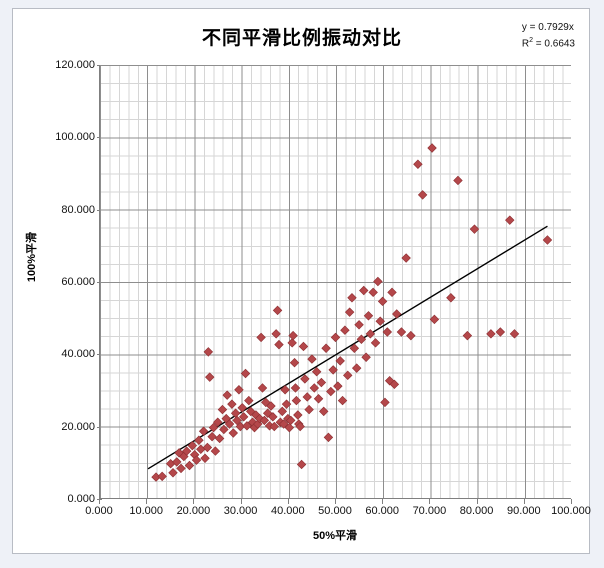  I want to click on x-axis-tick-label: 0.000, so click(99, 511).